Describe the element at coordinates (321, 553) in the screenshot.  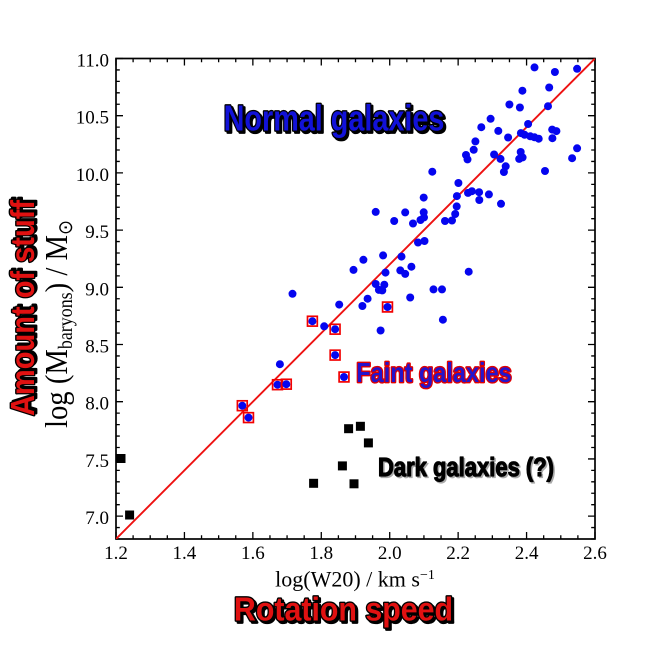
I see `svg-text: 1.8` at that location.